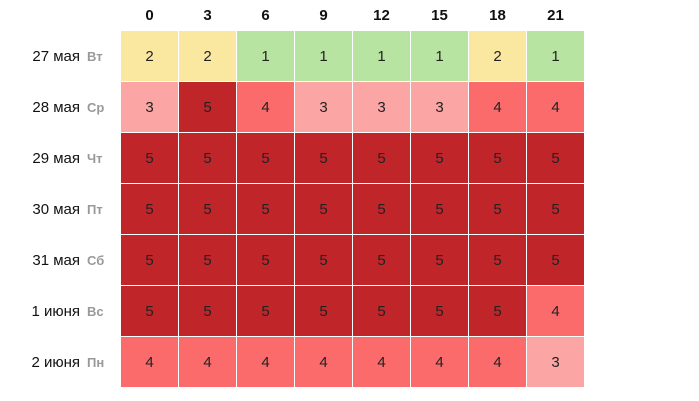 The height and width of the screenshot is (401, 699). Describe the element at coordinates (207, 15) in the screenshot. I see `column-label-3: 3` at that location.